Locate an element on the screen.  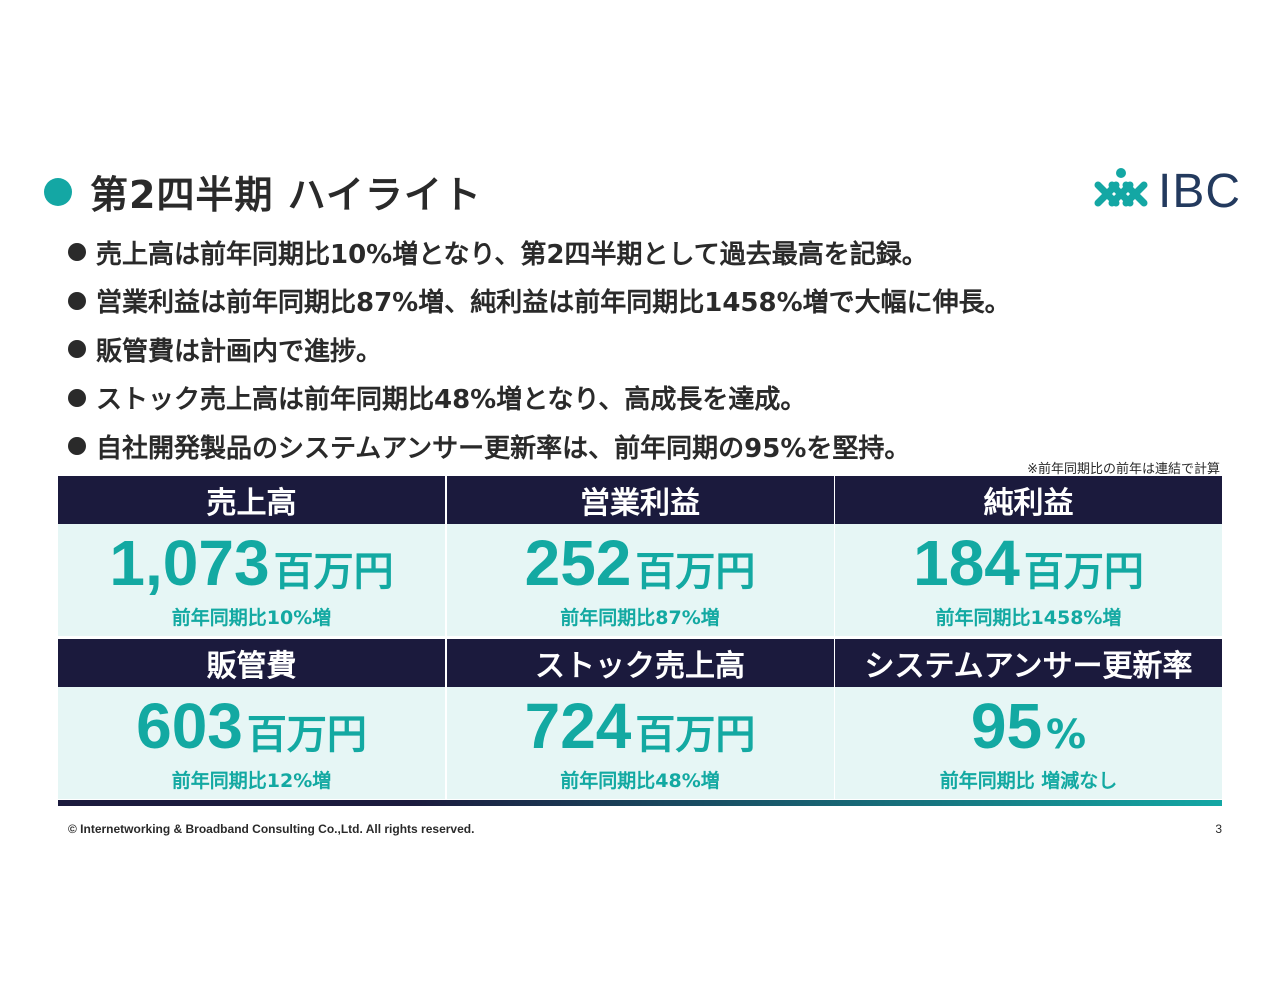
highlight-text: 売上高は前年同期比10%増となり、第2四半期として過去最高を記録。 is located at coordinates (512, 254).